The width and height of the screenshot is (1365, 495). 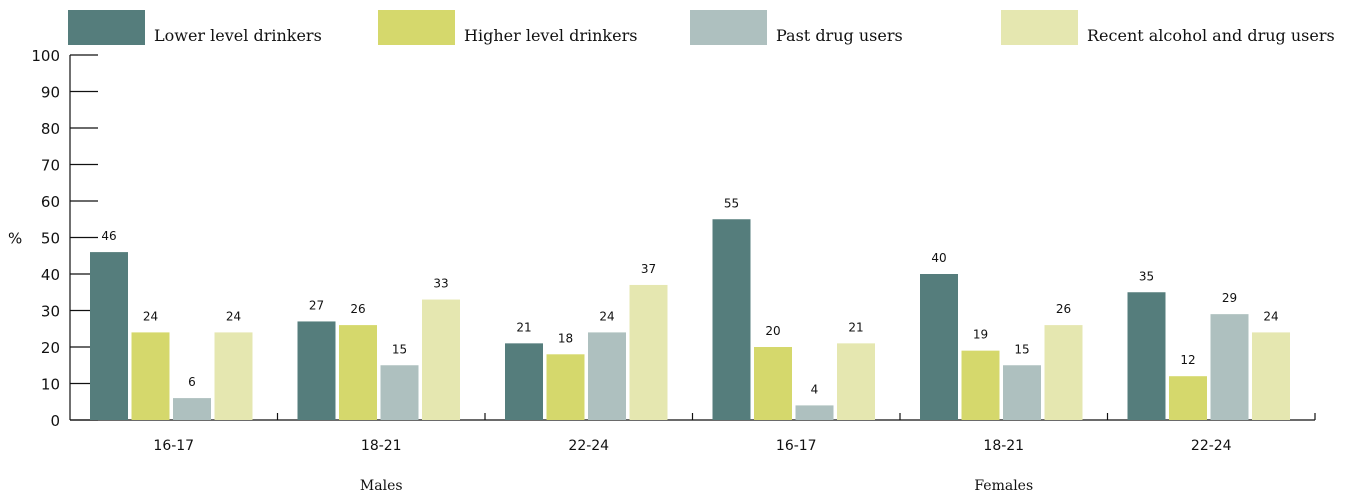 I want to click on y-tick-label: 20, so click(x=50, y=348).